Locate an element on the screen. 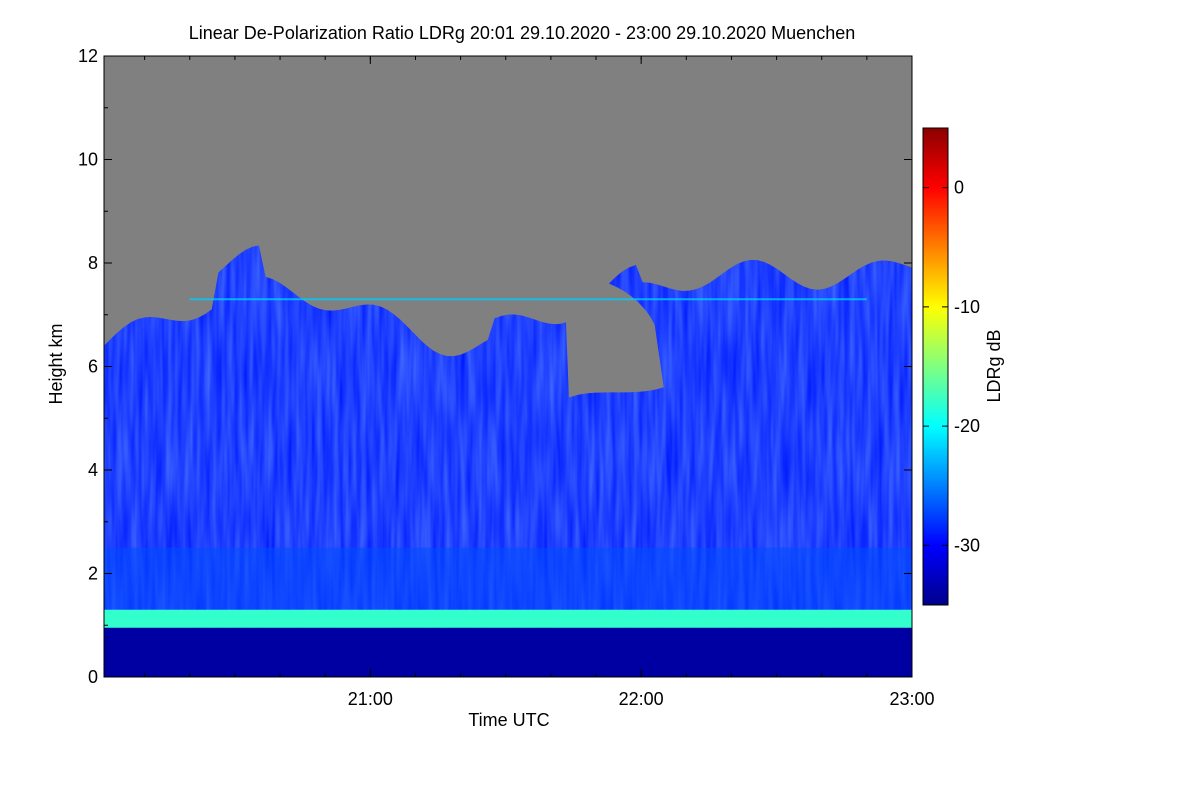  colorbar-tick-label: -30 is located at coordinates (967, 545).